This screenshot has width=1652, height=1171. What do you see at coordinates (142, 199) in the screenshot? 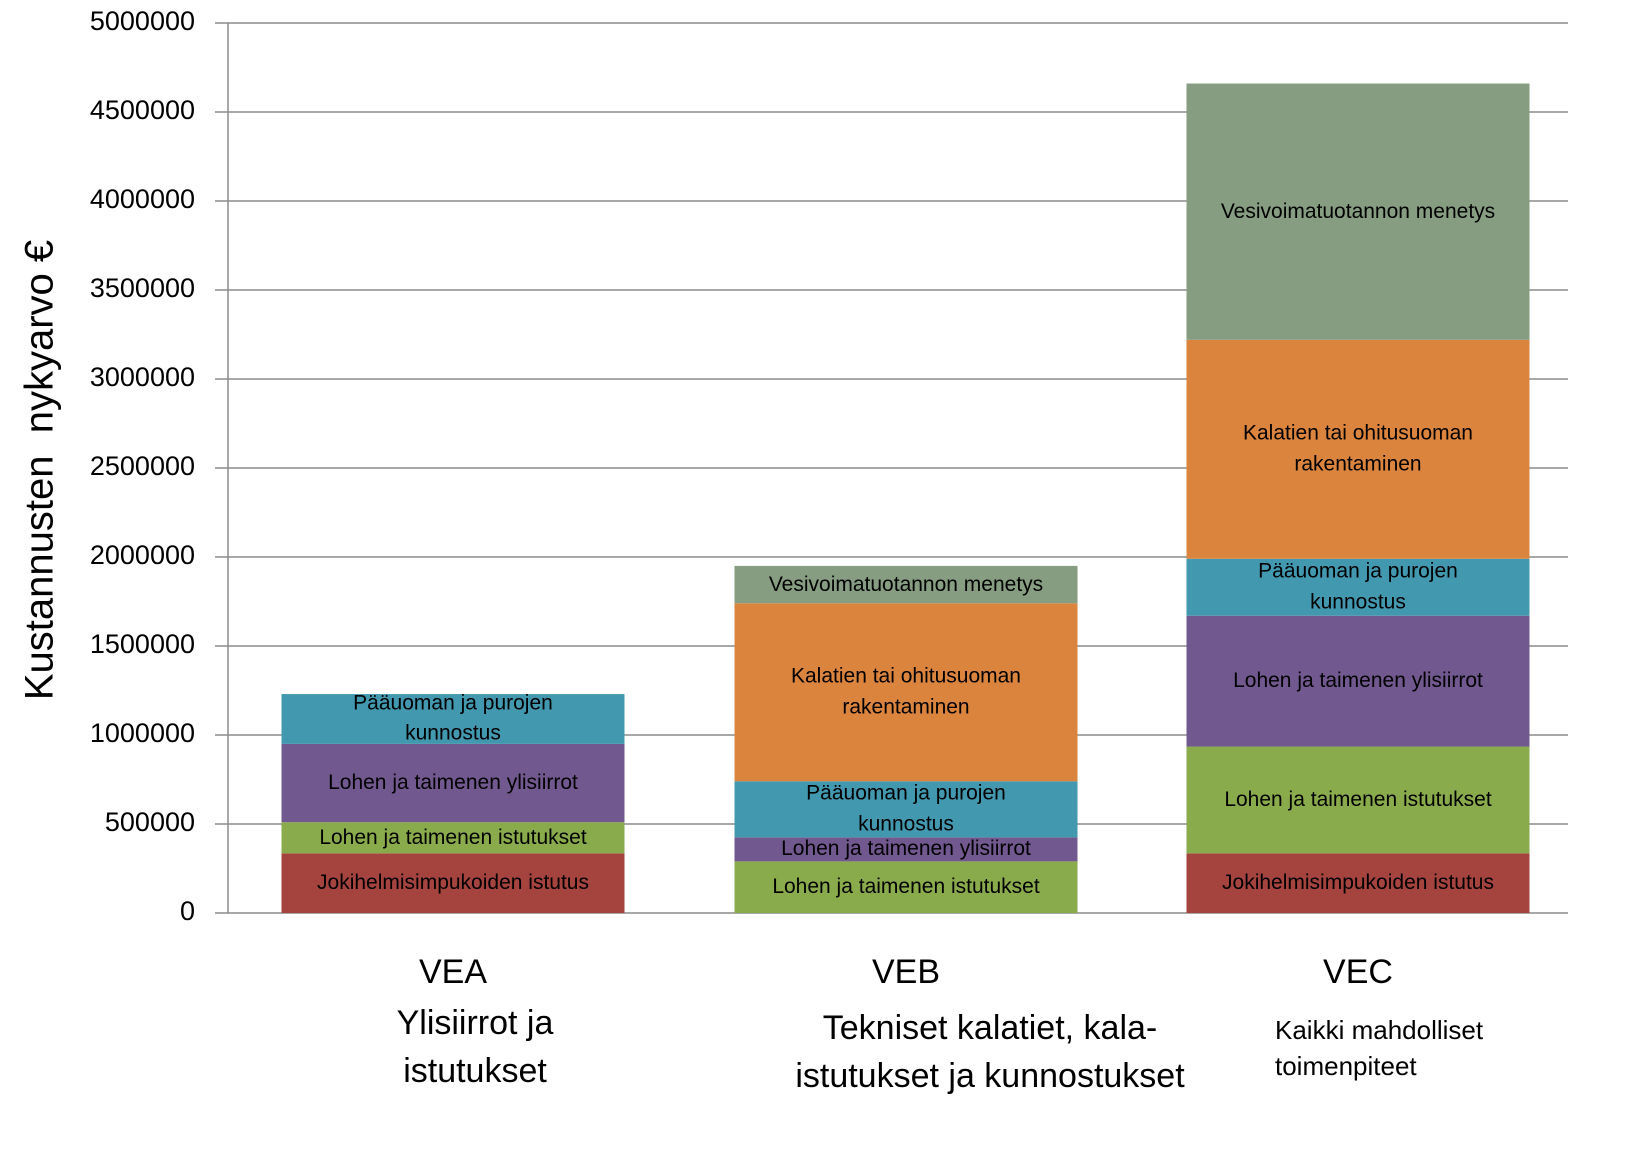
I see `y-tick-label: 4000000` at bounding box center [142, 199].